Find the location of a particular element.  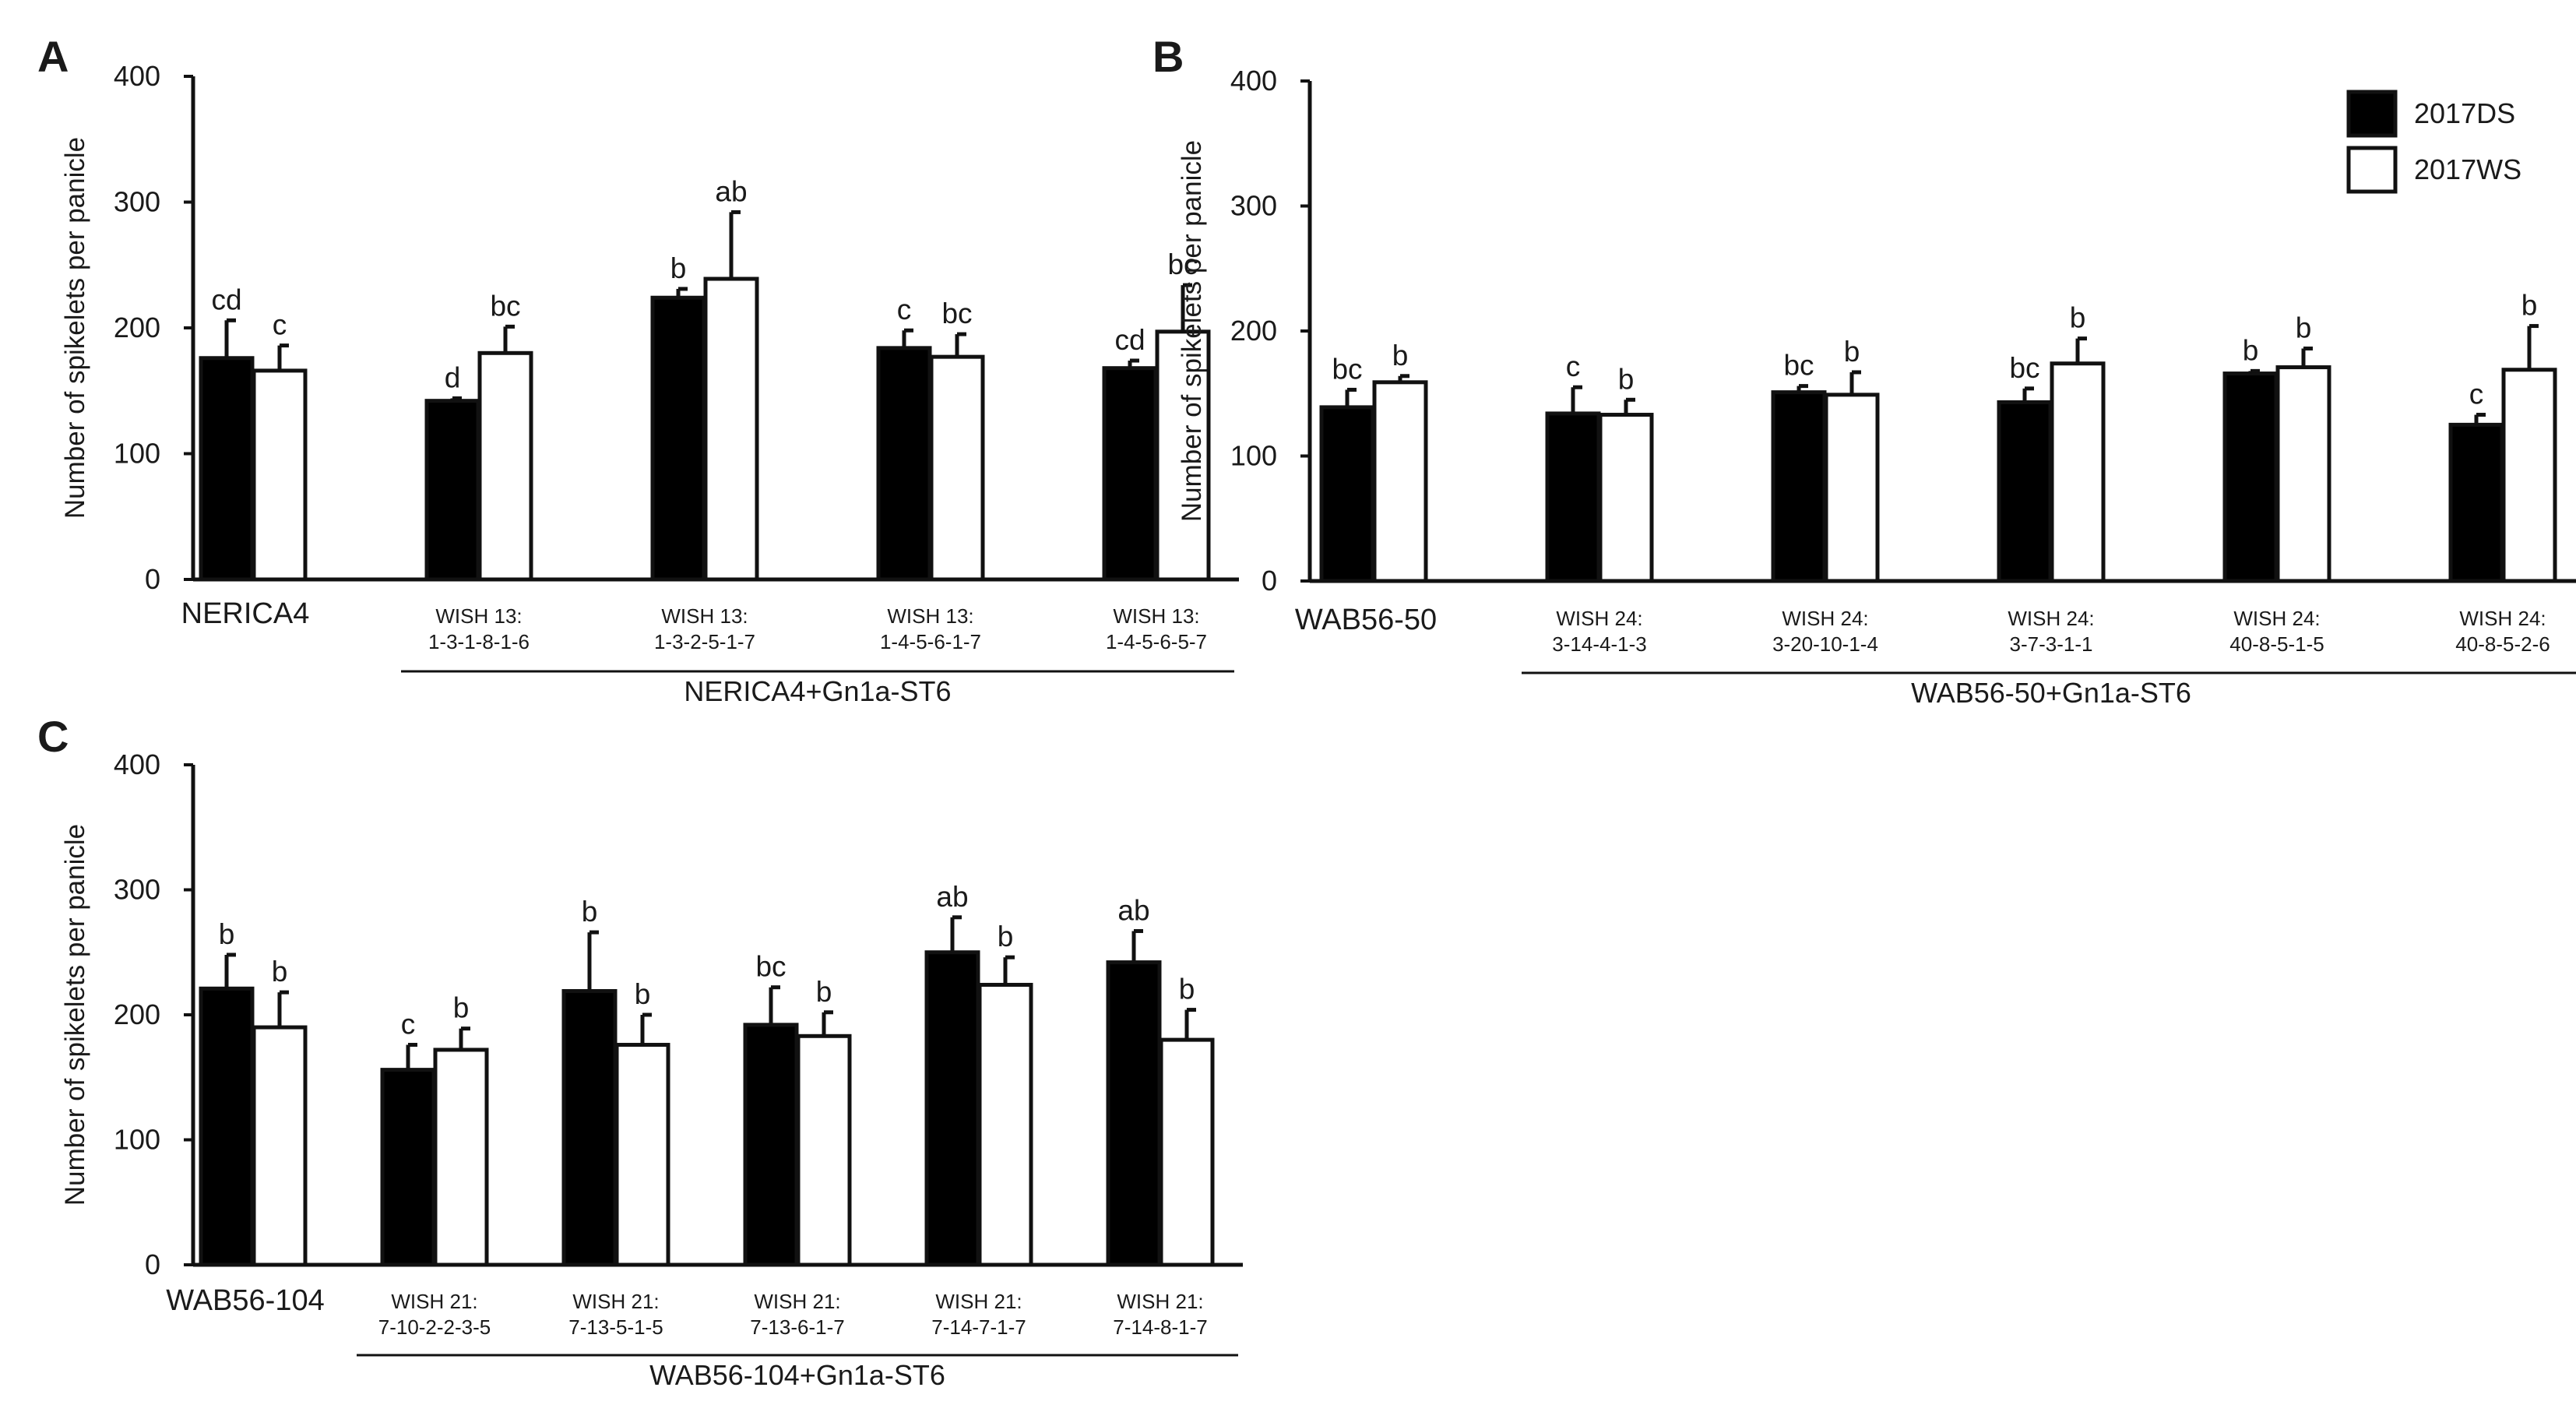

category-label-line2: 7-14-7-1-7 is located at coordinates (978, 1327).